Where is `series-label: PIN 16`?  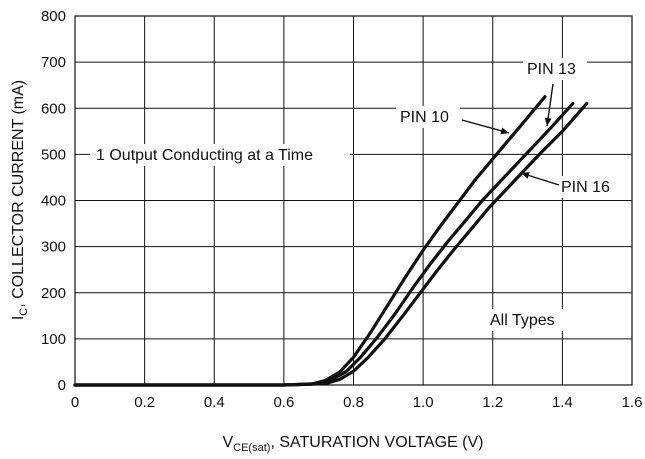 series-label: PIN 16 is located at coordinates (585, 187).